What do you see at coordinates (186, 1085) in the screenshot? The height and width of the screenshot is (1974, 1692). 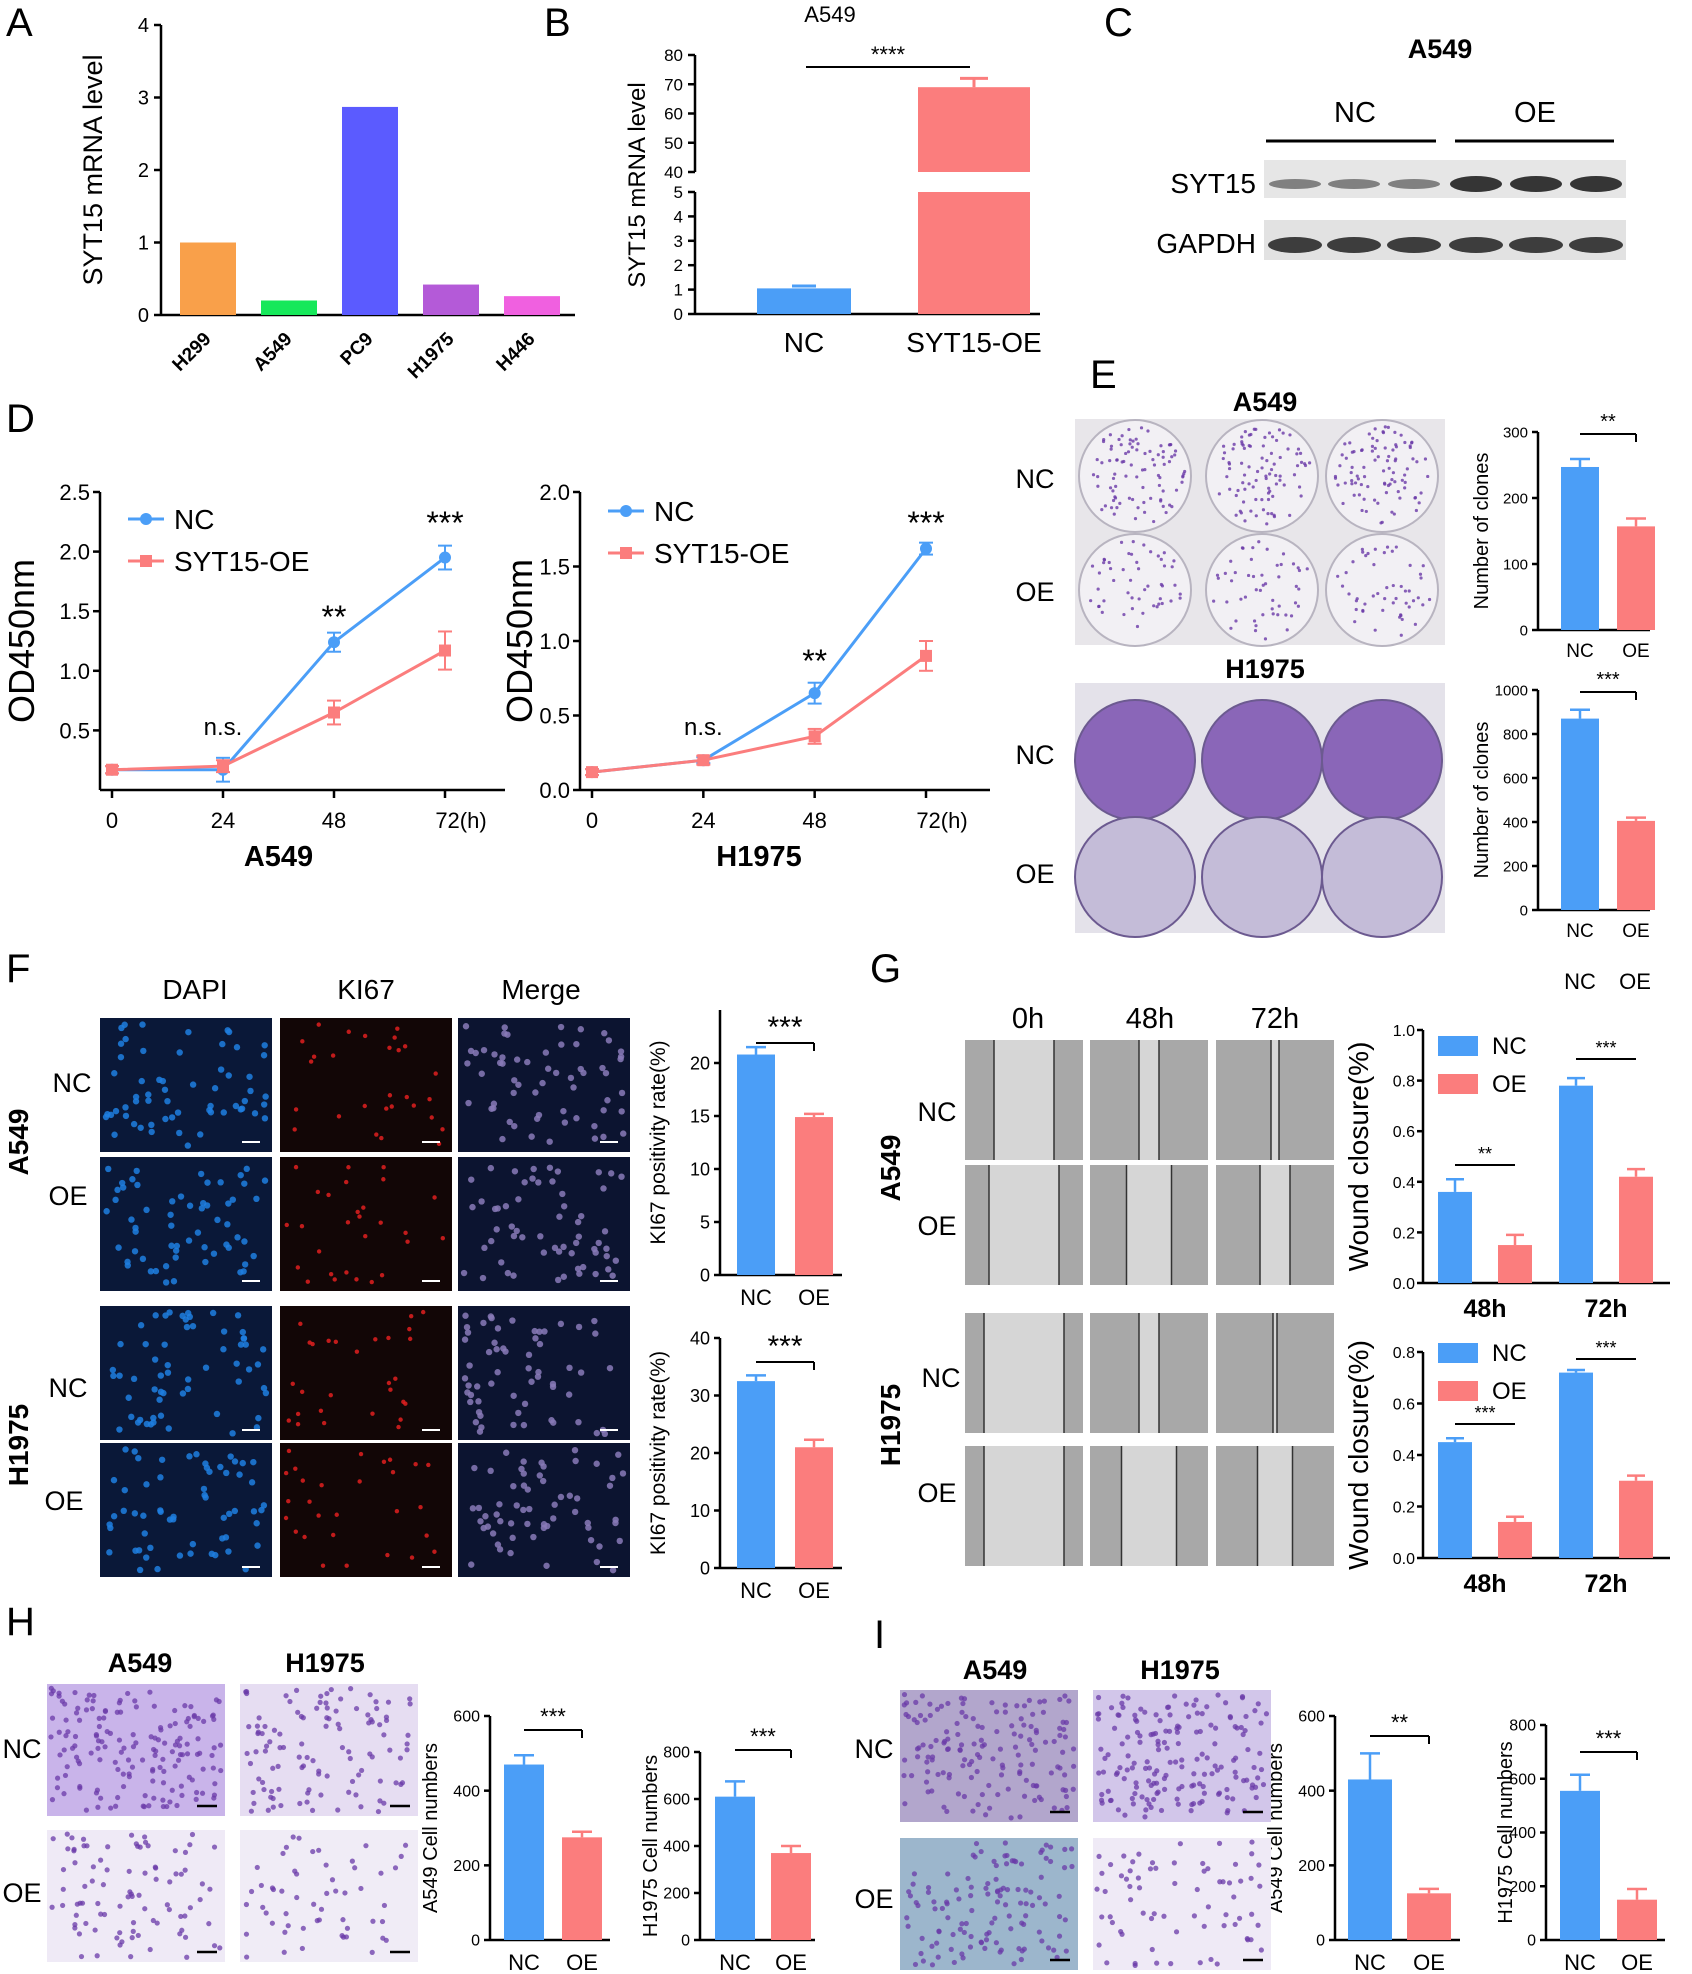 I see `if-image` at bounding box center [186, 1085].